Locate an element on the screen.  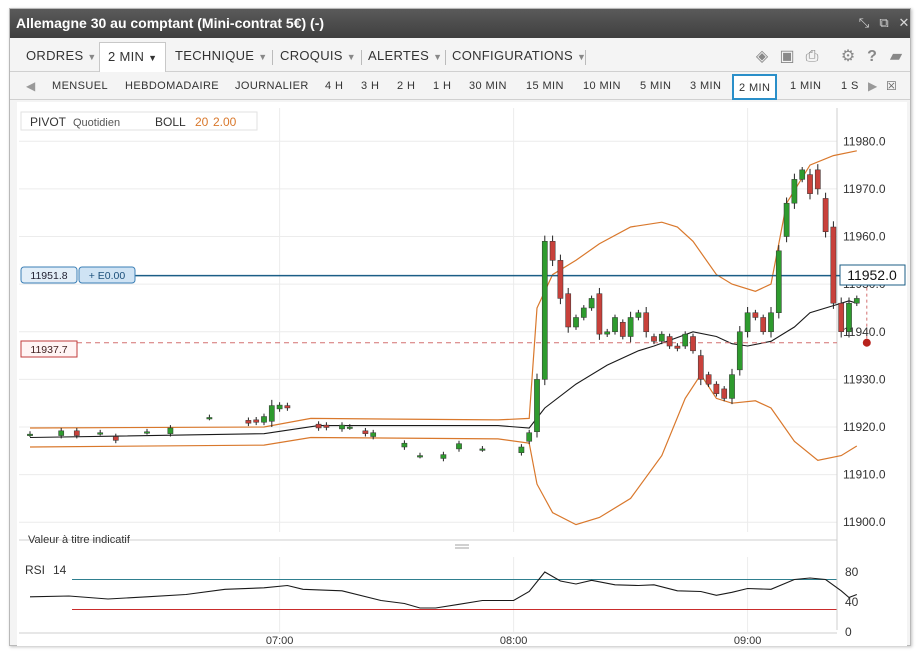
menu-ordres: ORDRES ▼ is located at coordinates (61, 55).